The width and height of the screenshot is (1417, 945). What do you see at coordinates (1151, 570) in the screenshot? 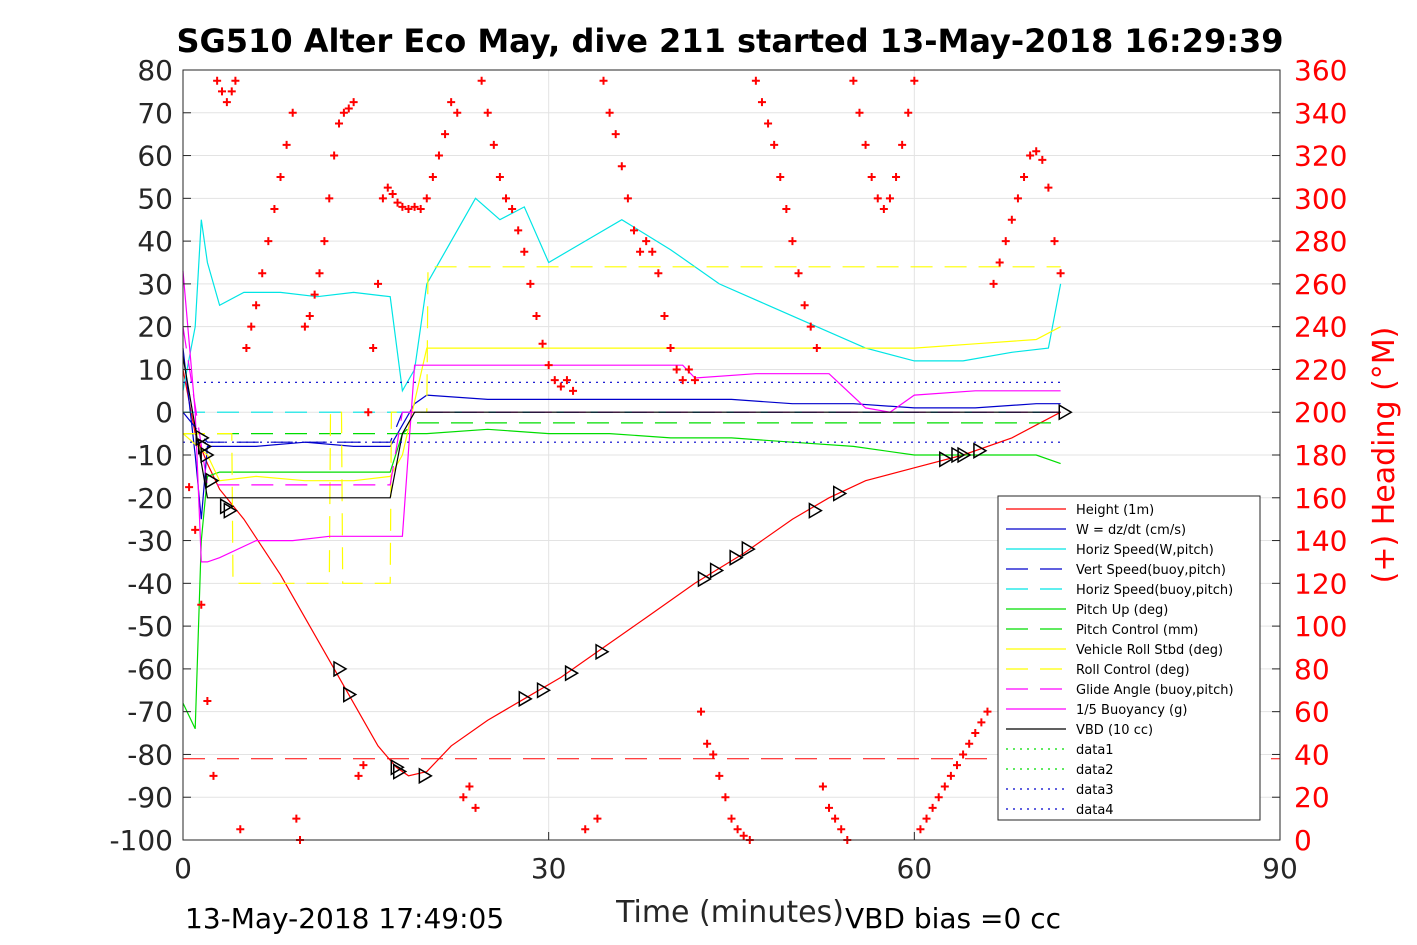
I see `legend-entry-label: Vert Speed(buoy,pitch)` at bounding box center [1151, 570].